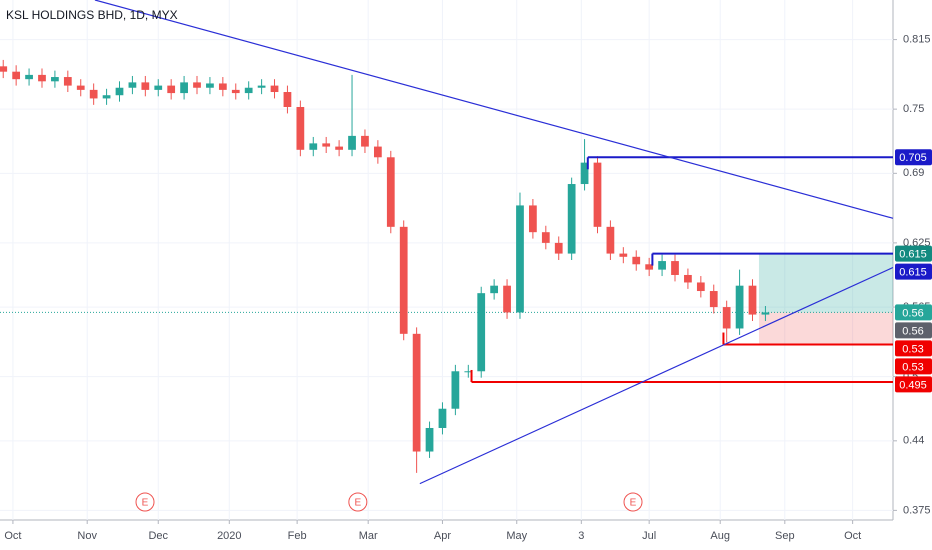 Image resolution: width=932 pixels, height=550 pixels. Describe the element at coordinates (825, 328) in the screenshot. I see `stop-zone` at that location.